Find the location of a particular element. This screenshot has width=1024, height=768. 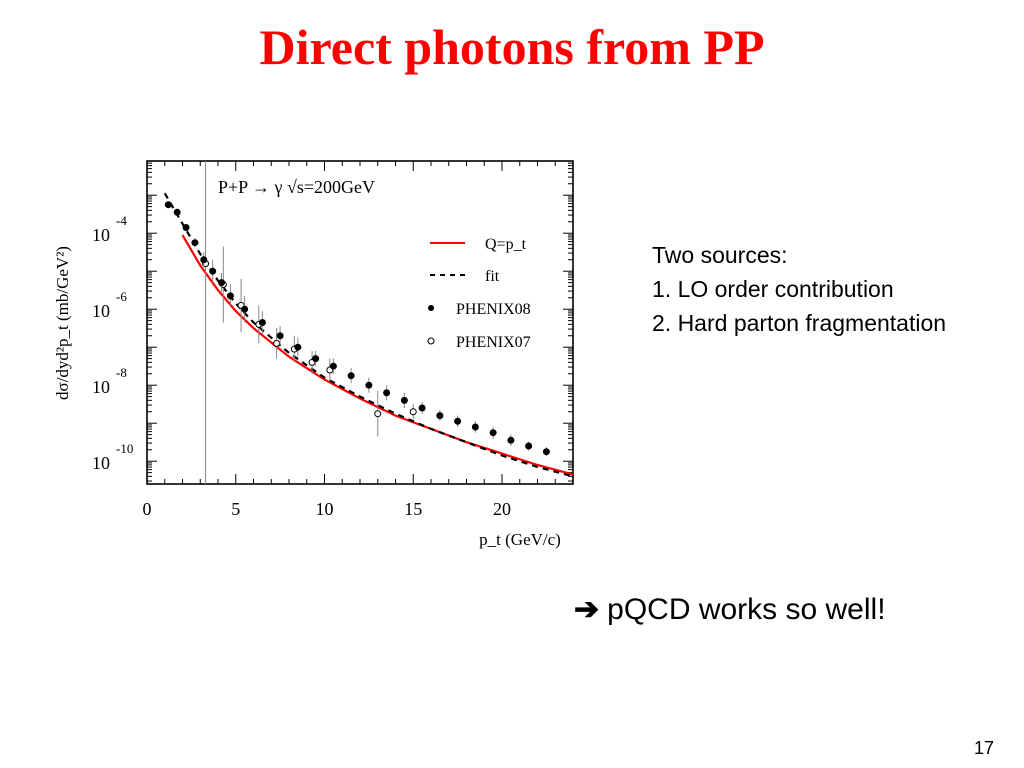

x-axis-tick-labels: 0 5 10 15 20 is located at coordinates (327, 509).